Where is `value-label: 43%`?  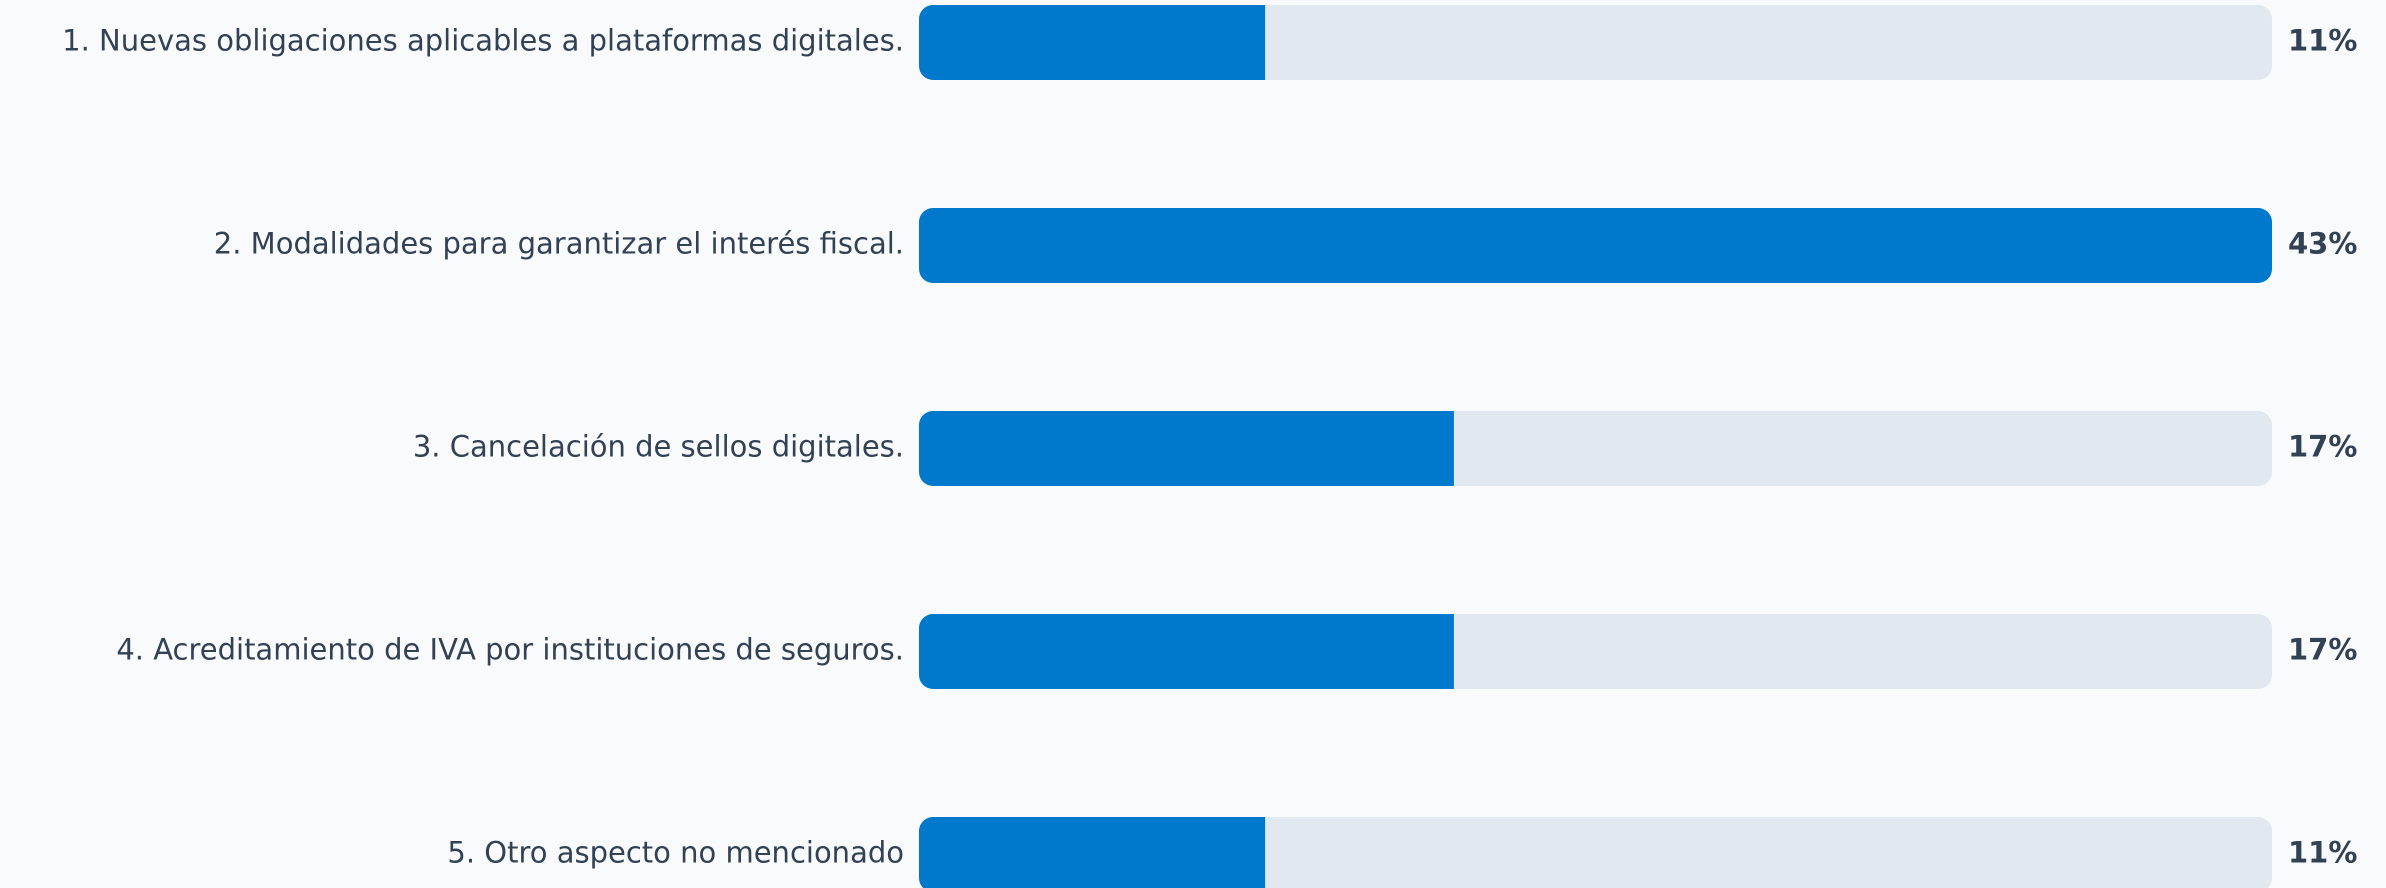
value-label: 43% is located at coordinates (2322, 244).